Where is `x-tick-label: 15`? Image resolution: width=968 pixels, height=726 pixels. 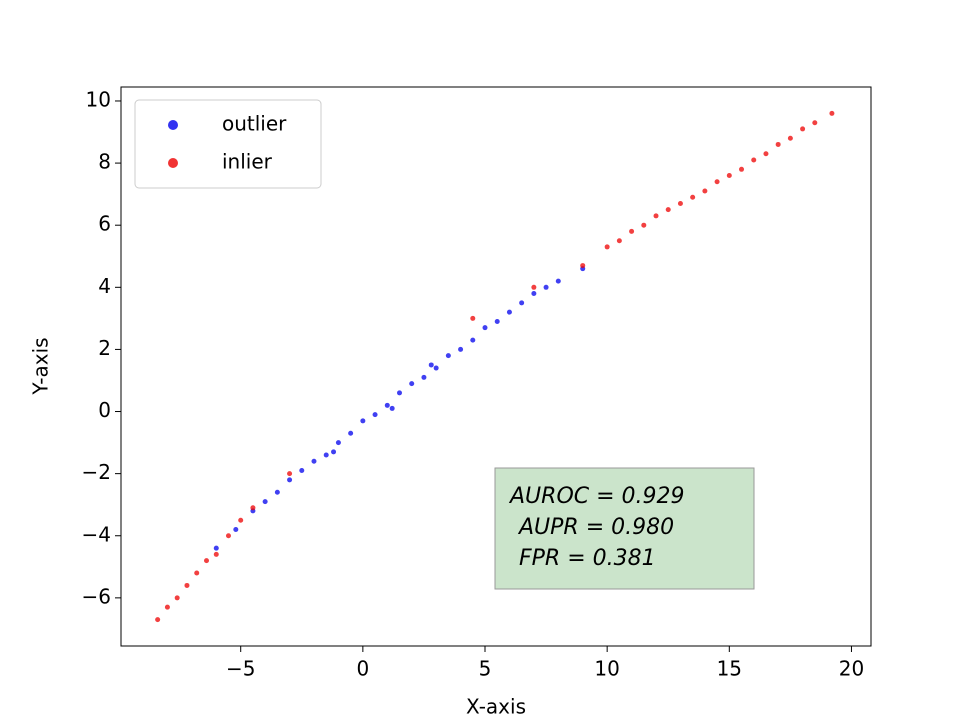
x-tick-label: 15 is located at coordinates (729, 669).